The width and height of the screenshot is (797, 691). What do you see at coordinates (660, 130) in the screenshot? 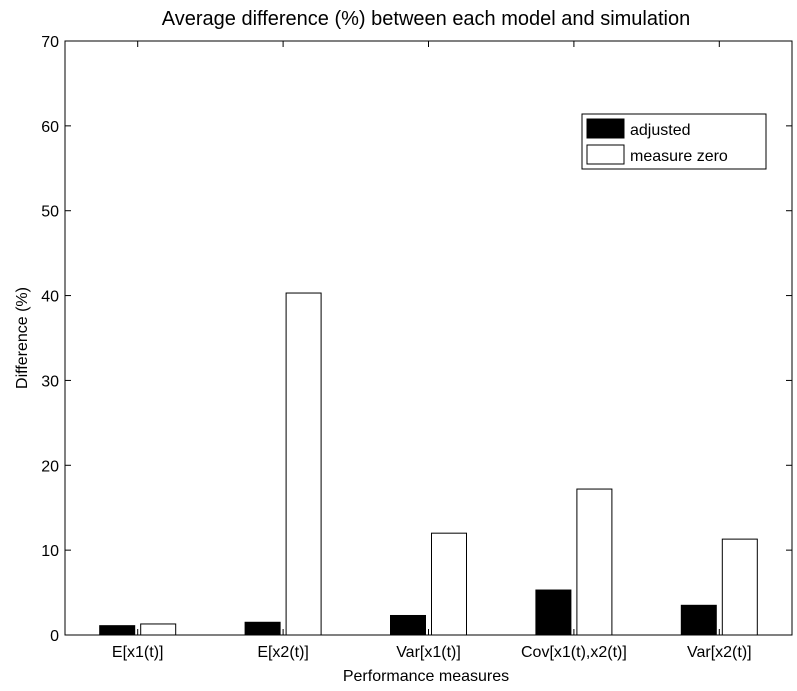
I see `legend-label-adjusted: adjusted` at bounding box center [660, 130].